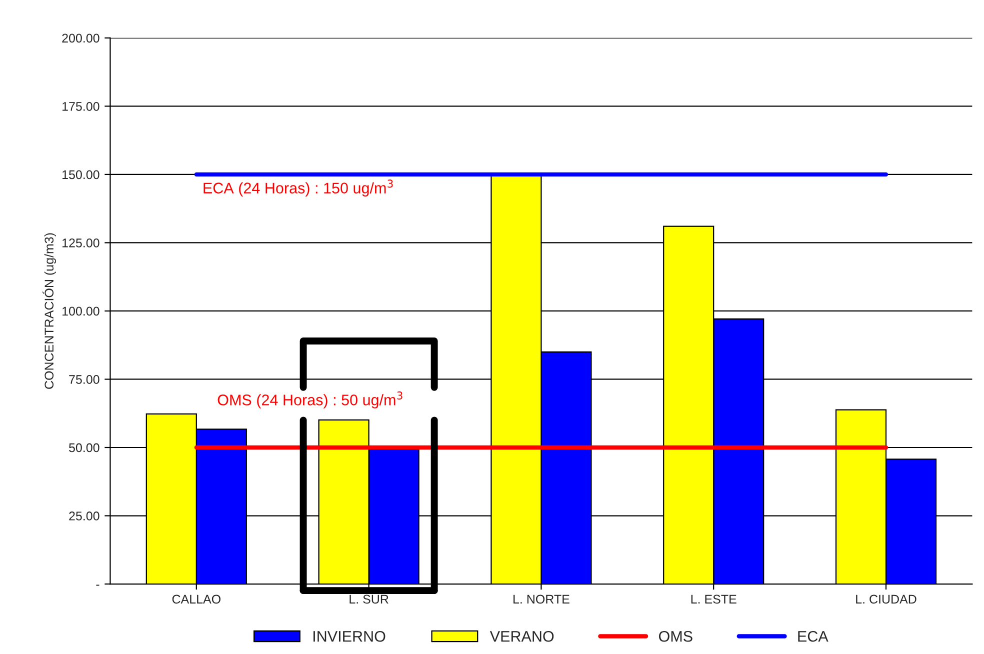 This screenshot has height=654, width=984. What do you see at coordinates (542, 599) in the screenshot?
I see `x-tick-label: L. NORTE` at bounding box center [542, 599].